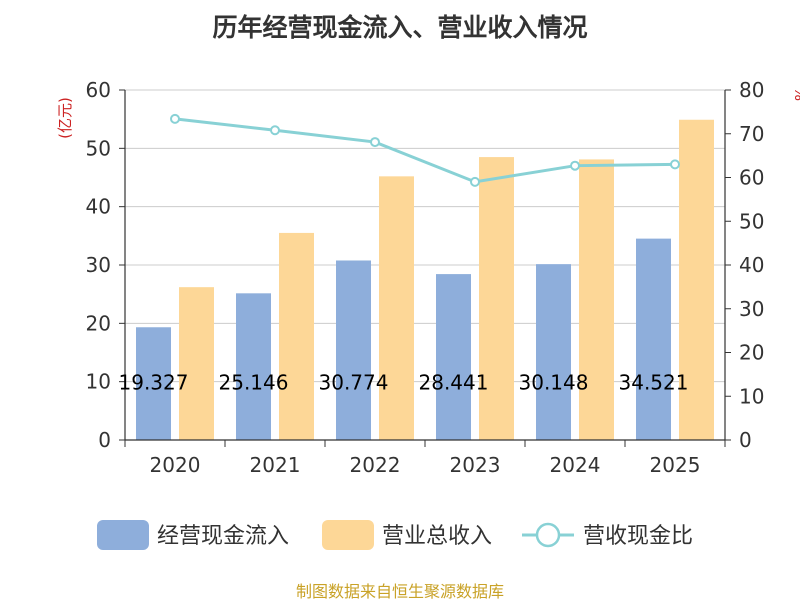 This screenshot has width=800, height=602. I want to click on data-label-cash-inflow: 30.148, so click(554, 383).